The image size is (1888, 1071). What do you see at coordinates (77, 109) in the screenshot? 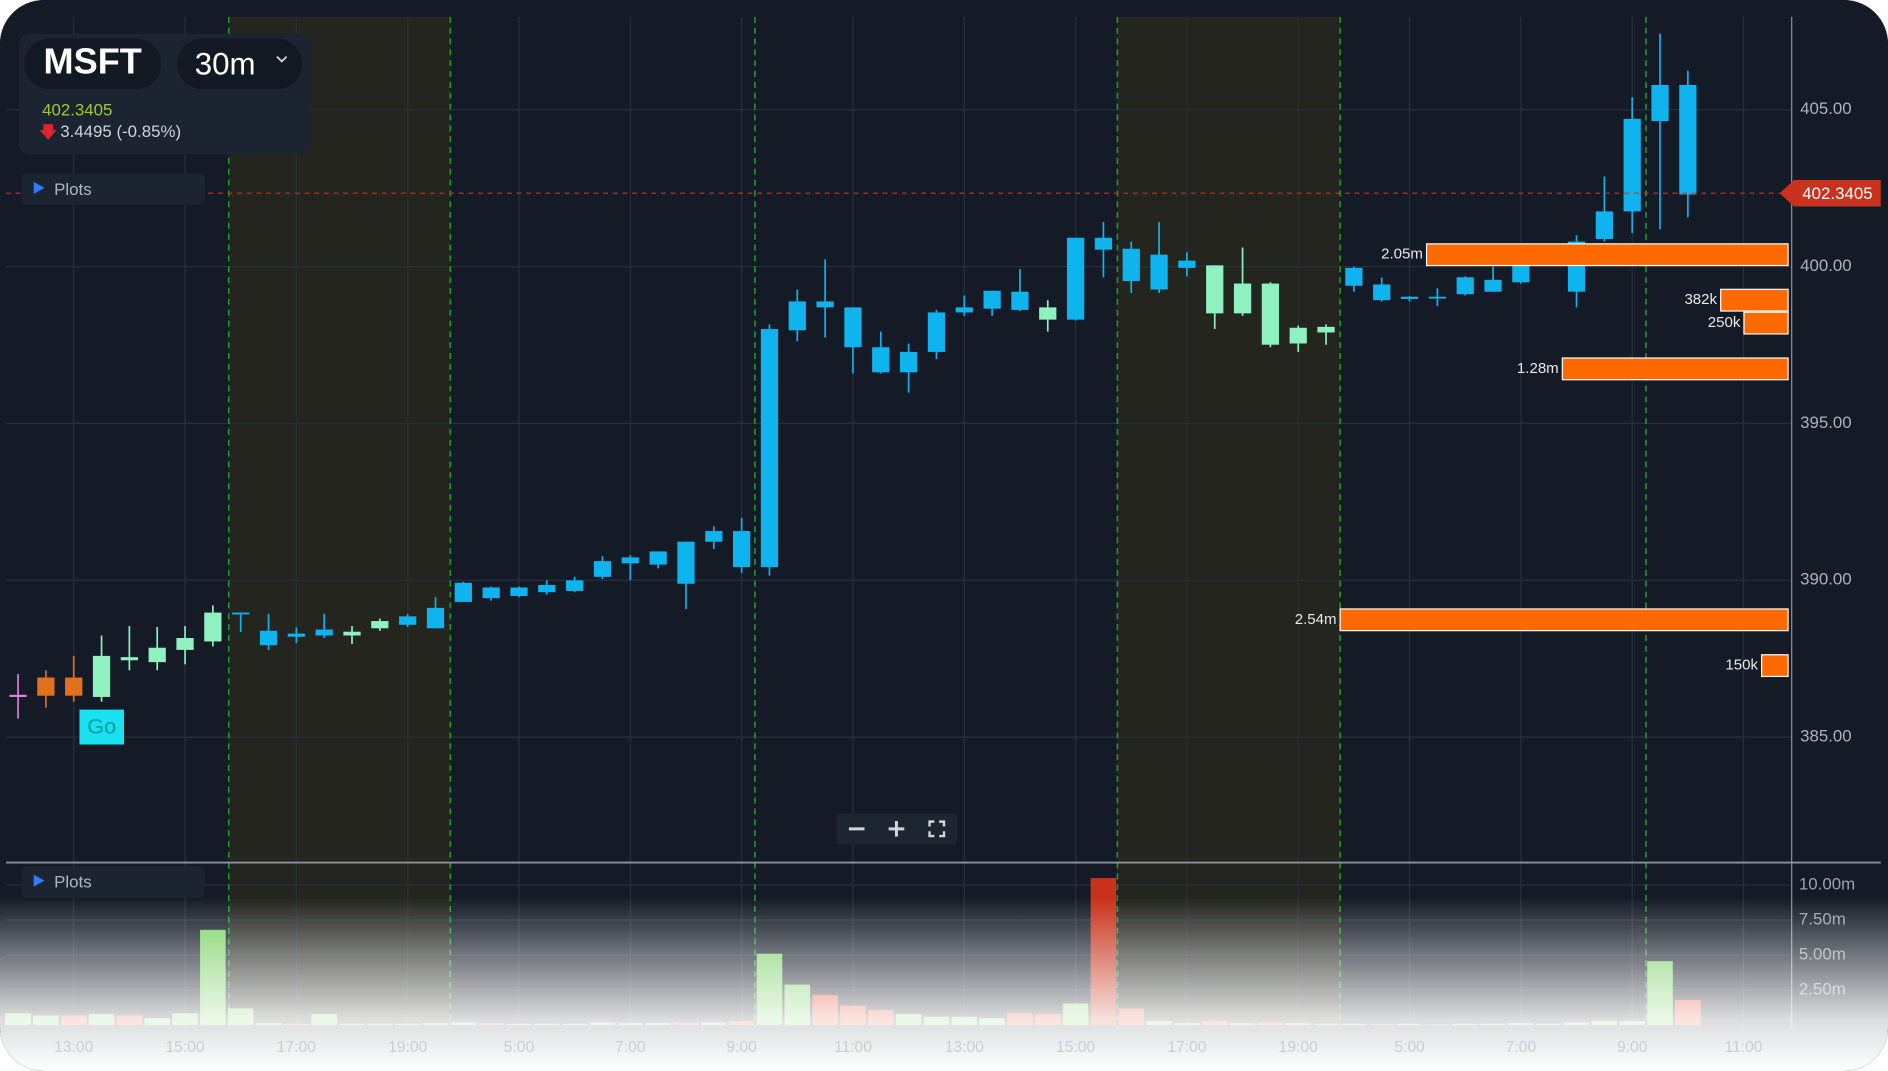
I see `last-price: 402.3405` at bounding box center [77, 109].